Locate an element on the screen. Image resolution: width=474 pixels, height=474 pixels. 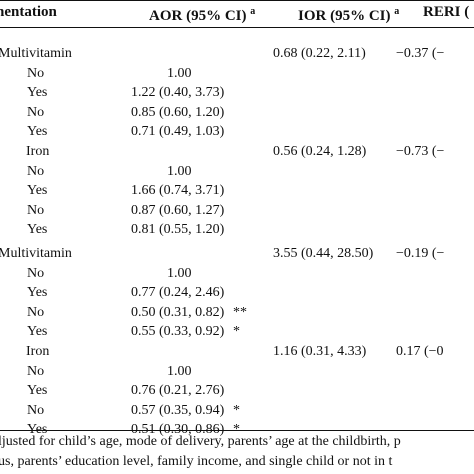
aor-value: 1.22 (0.40, 3.73) is located at coordinates (178, 93).